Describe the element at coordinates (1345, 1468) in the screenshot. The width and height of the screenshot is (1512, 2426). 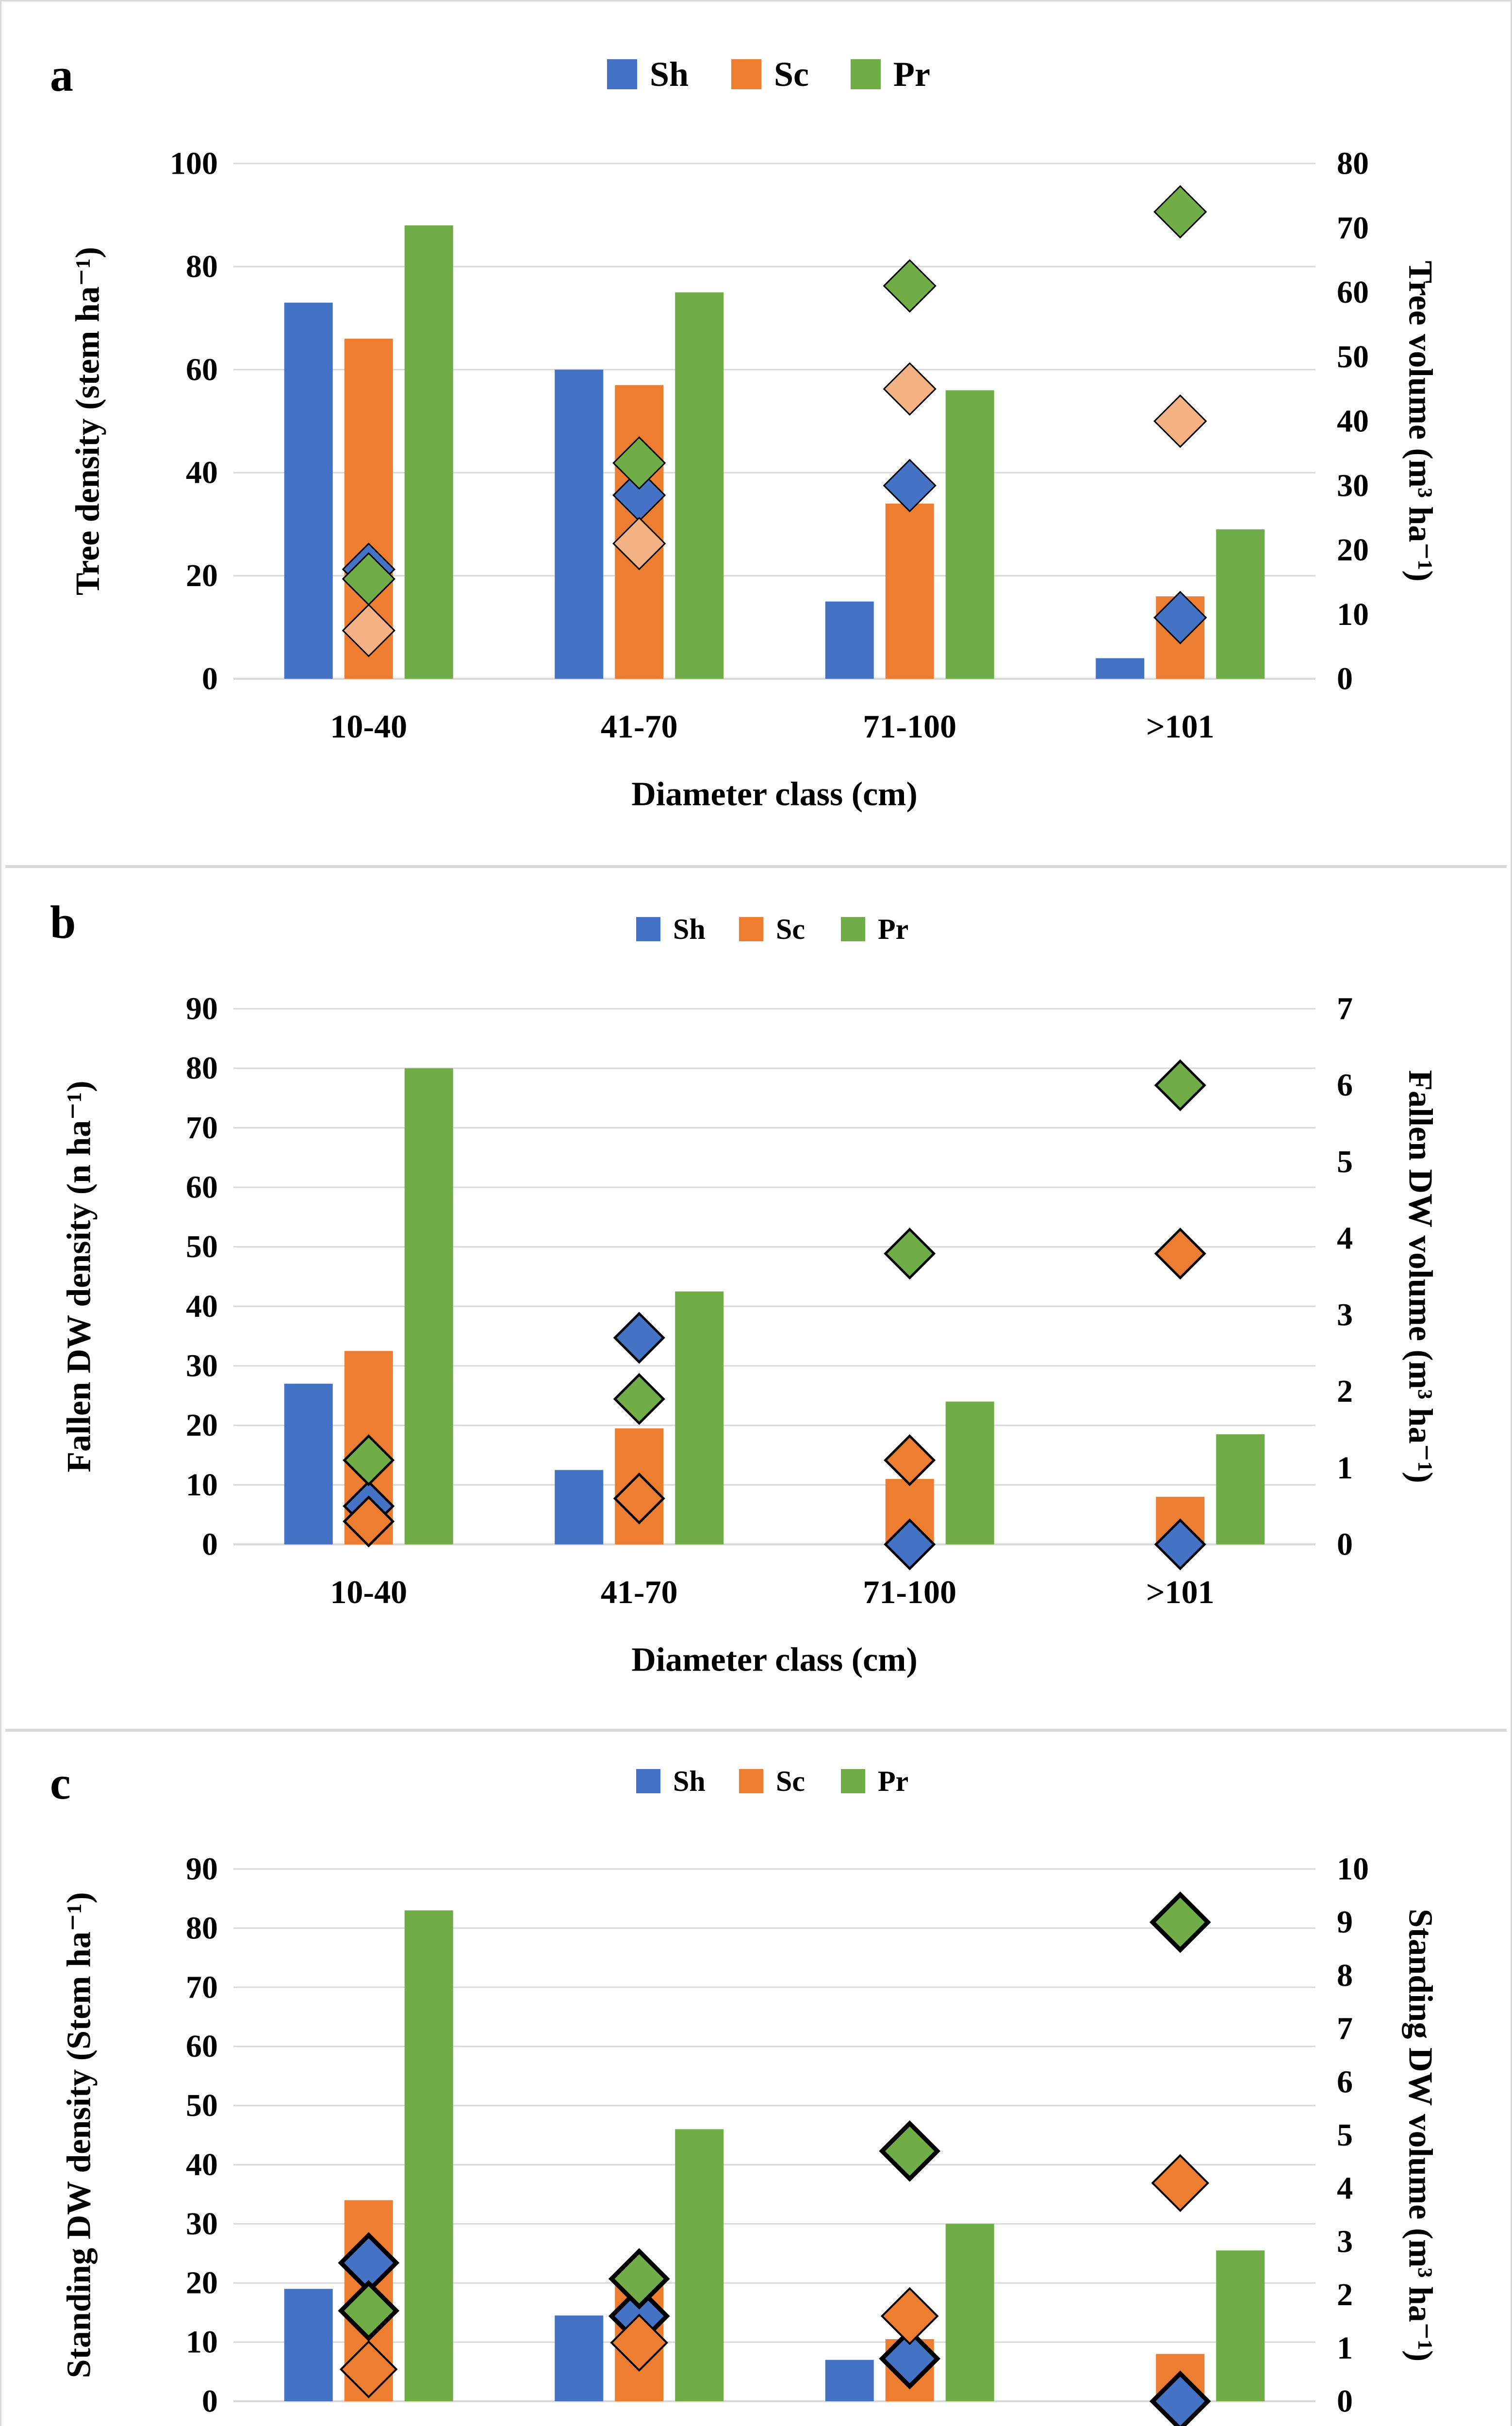
I see `right-axis-tick: 1` at that location.